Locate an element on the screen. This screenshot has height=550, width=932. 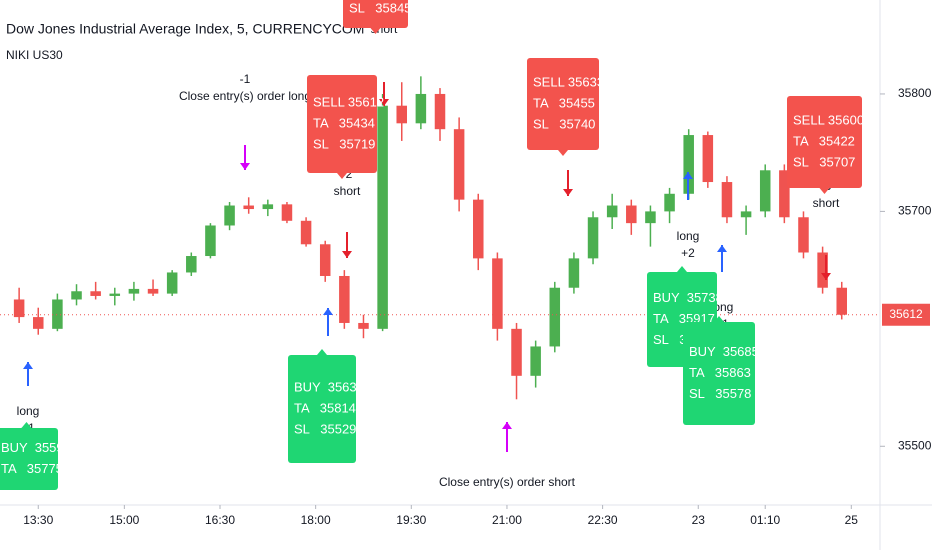
order-box: BUY 35636 TA 35814 SL 35529 is located at coordinates (326, 406).